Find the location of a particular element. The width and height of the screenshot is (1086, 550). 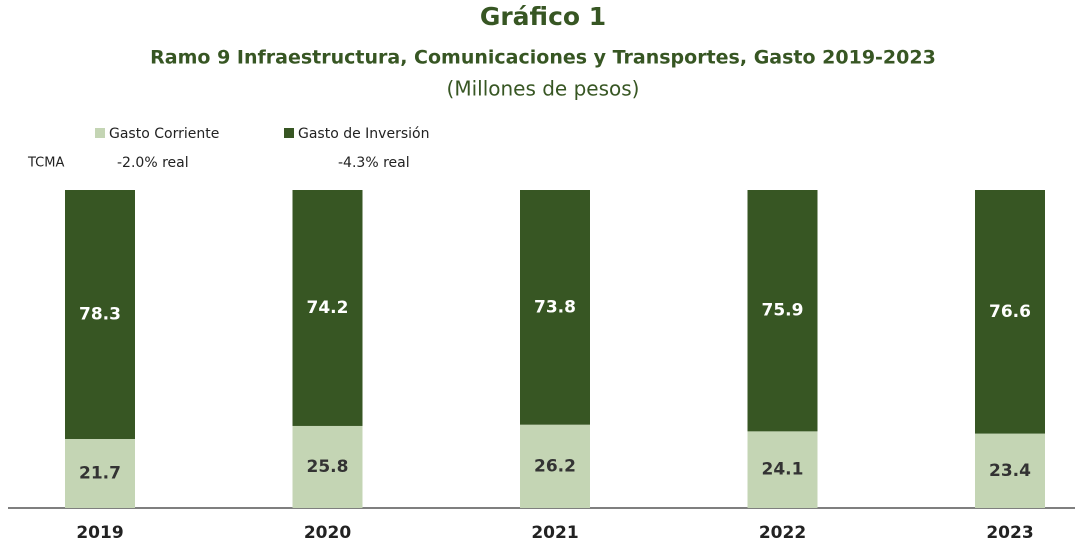

data-label: 23.4 is located at coordinates (1010, 471).